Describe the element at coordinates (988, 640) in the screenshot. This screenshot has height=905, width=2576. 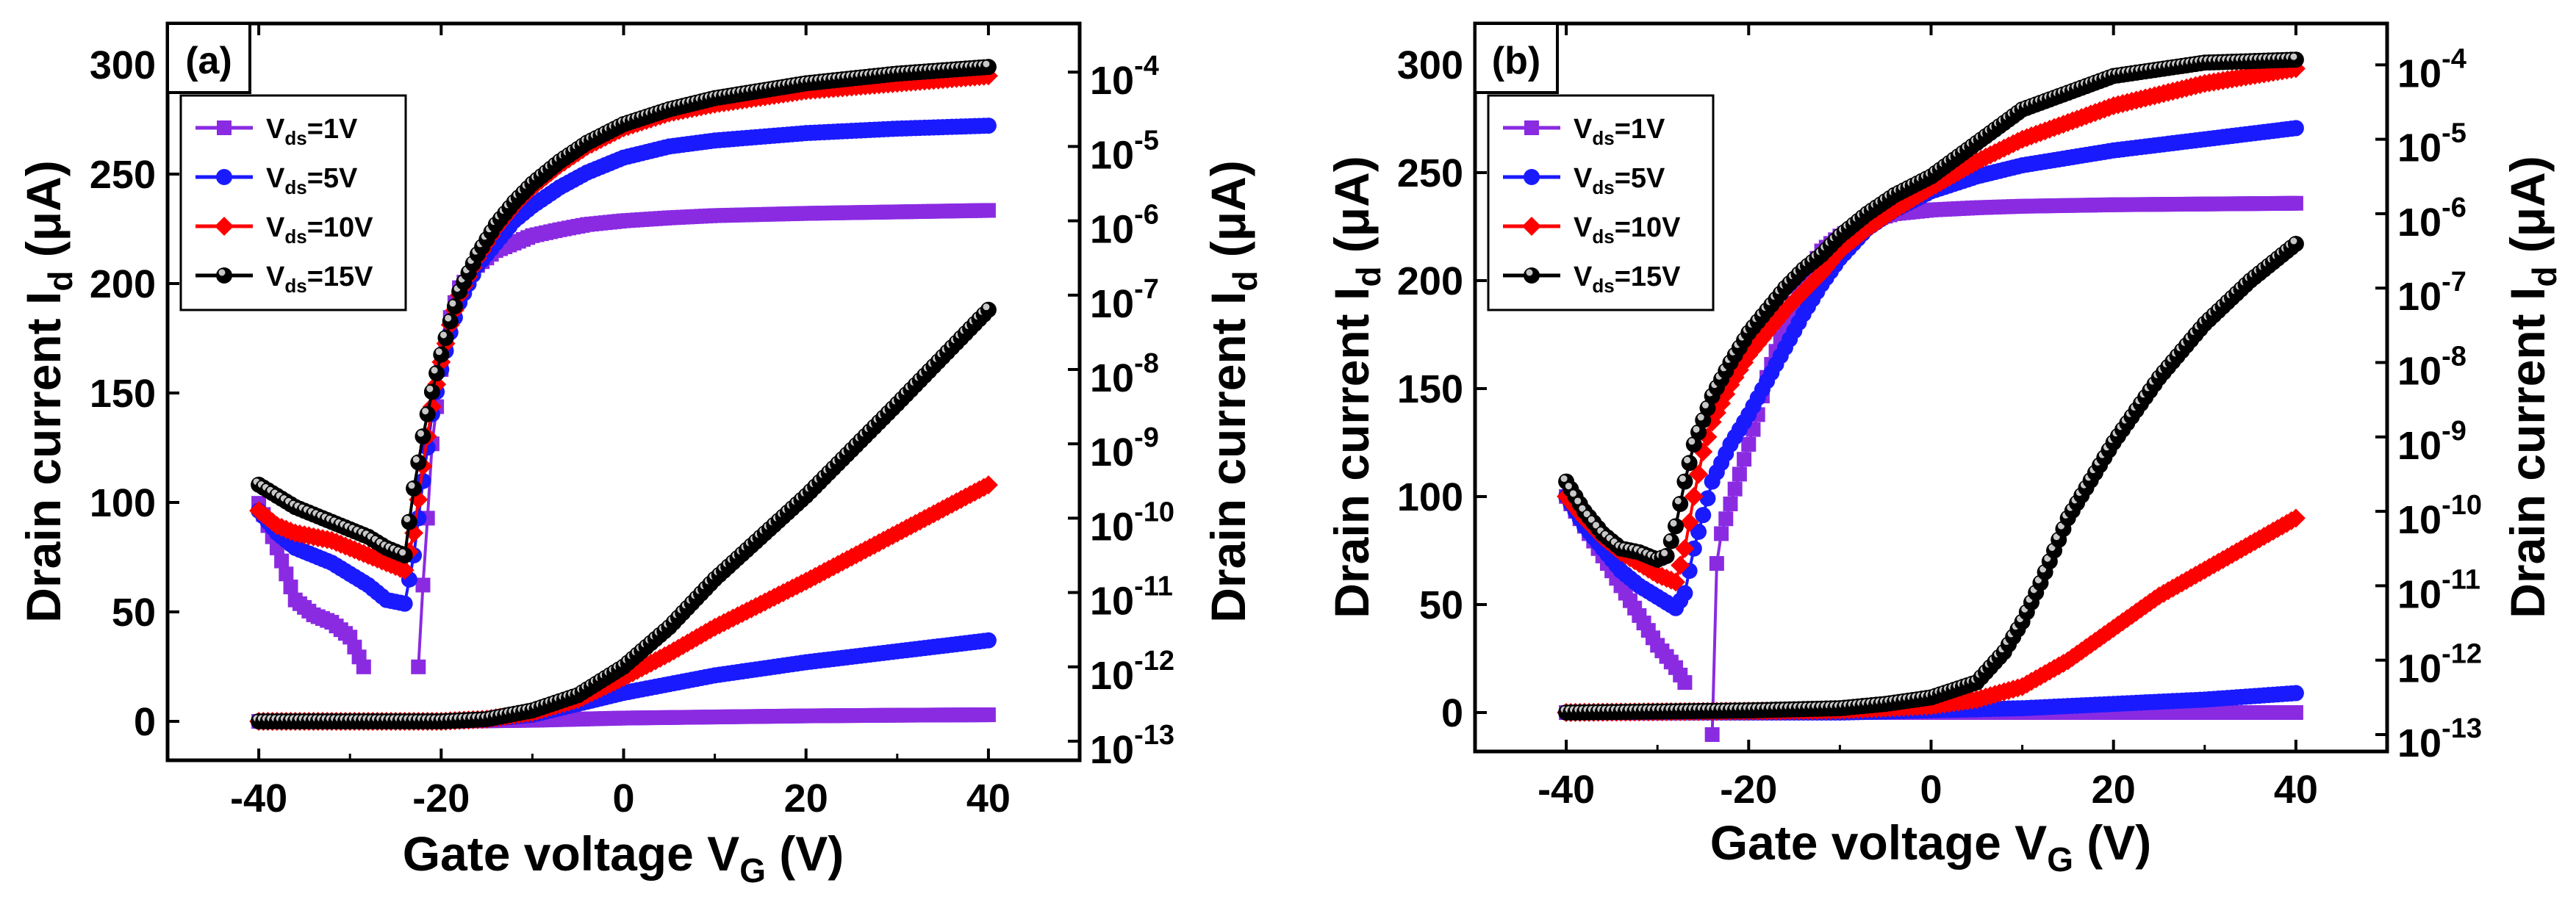
I see `panel-a-series-1-linear-point` at that location.